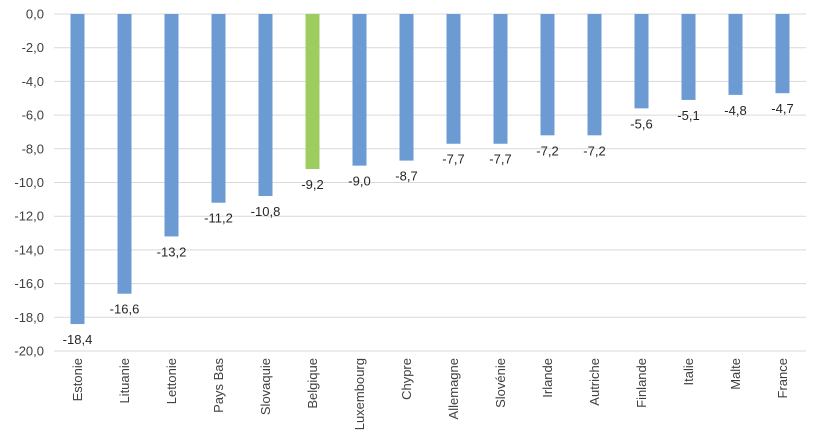 This screenshot has height=446, width=816. I want to click on data-label: -8,7, so click(406, 176).